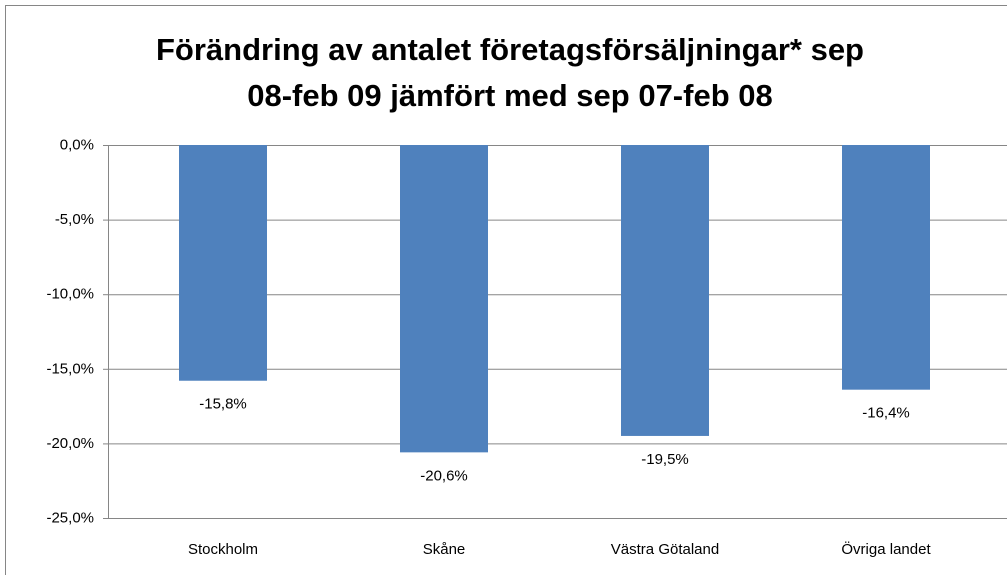  I want to click on x-tick-label: Stockholm, so click(223, 549).